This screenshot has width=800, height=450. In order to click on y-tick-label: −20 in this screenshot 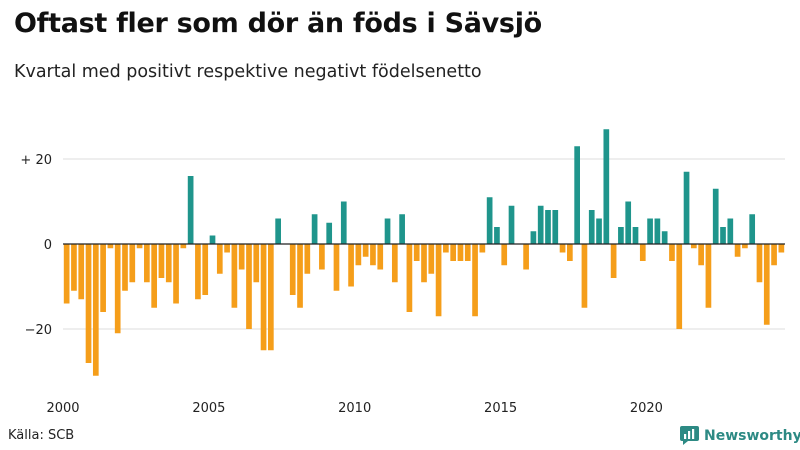, I will do `click(38, 330)`.